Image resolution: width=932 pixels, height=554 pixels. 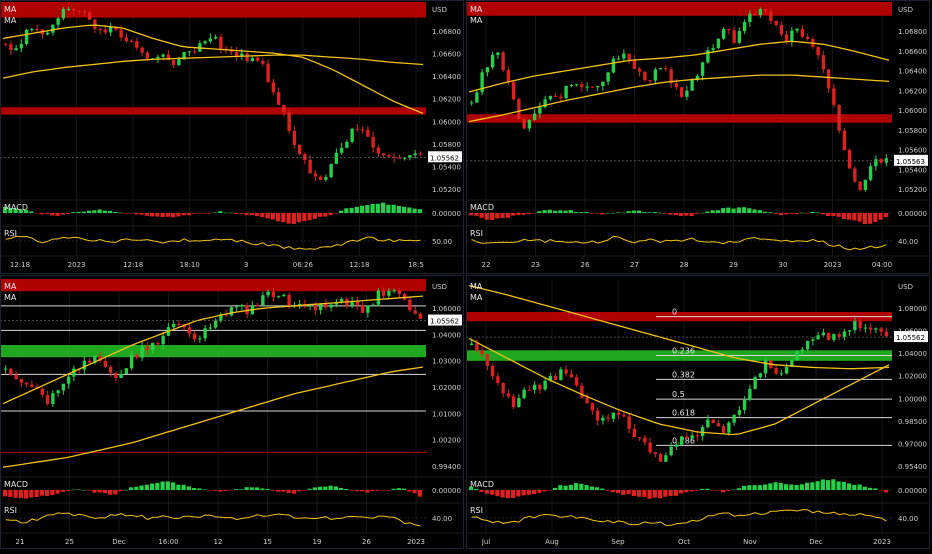 I want to click on x-axis-tick-label: 19, so click(x=317, y=542).